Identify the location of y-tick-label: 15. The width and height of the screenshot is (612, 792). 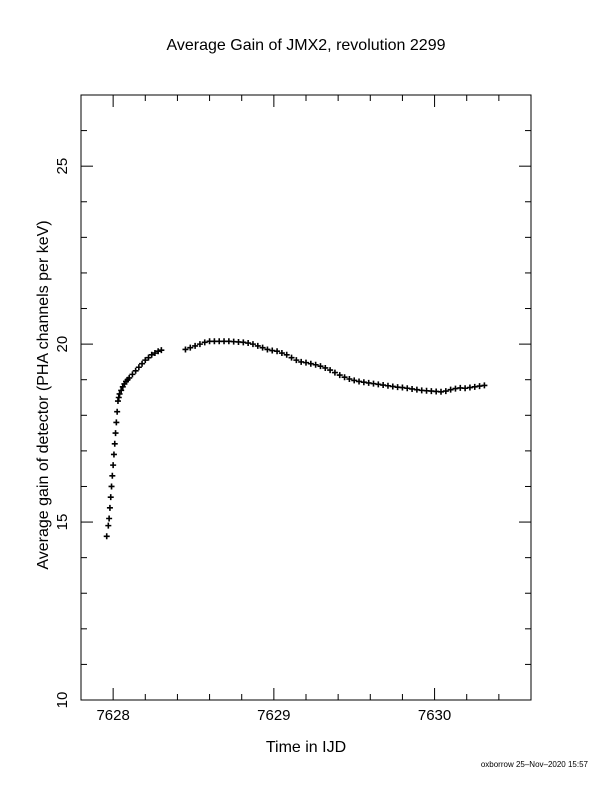
(62, 522).